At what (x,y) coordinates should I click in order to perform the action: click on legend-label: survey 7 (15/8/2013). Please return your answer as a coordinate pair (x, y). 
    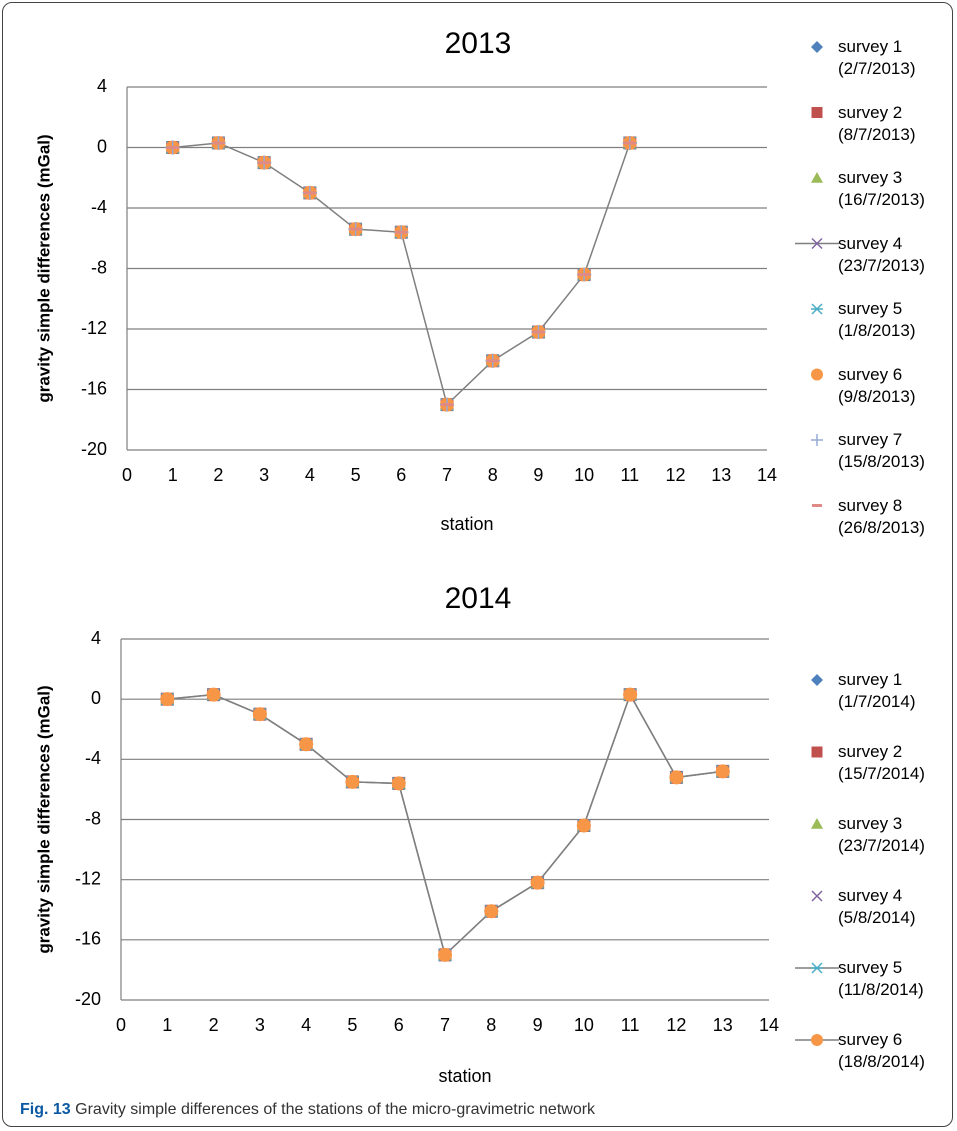
    Looking at the image, I should click on (881, 450).